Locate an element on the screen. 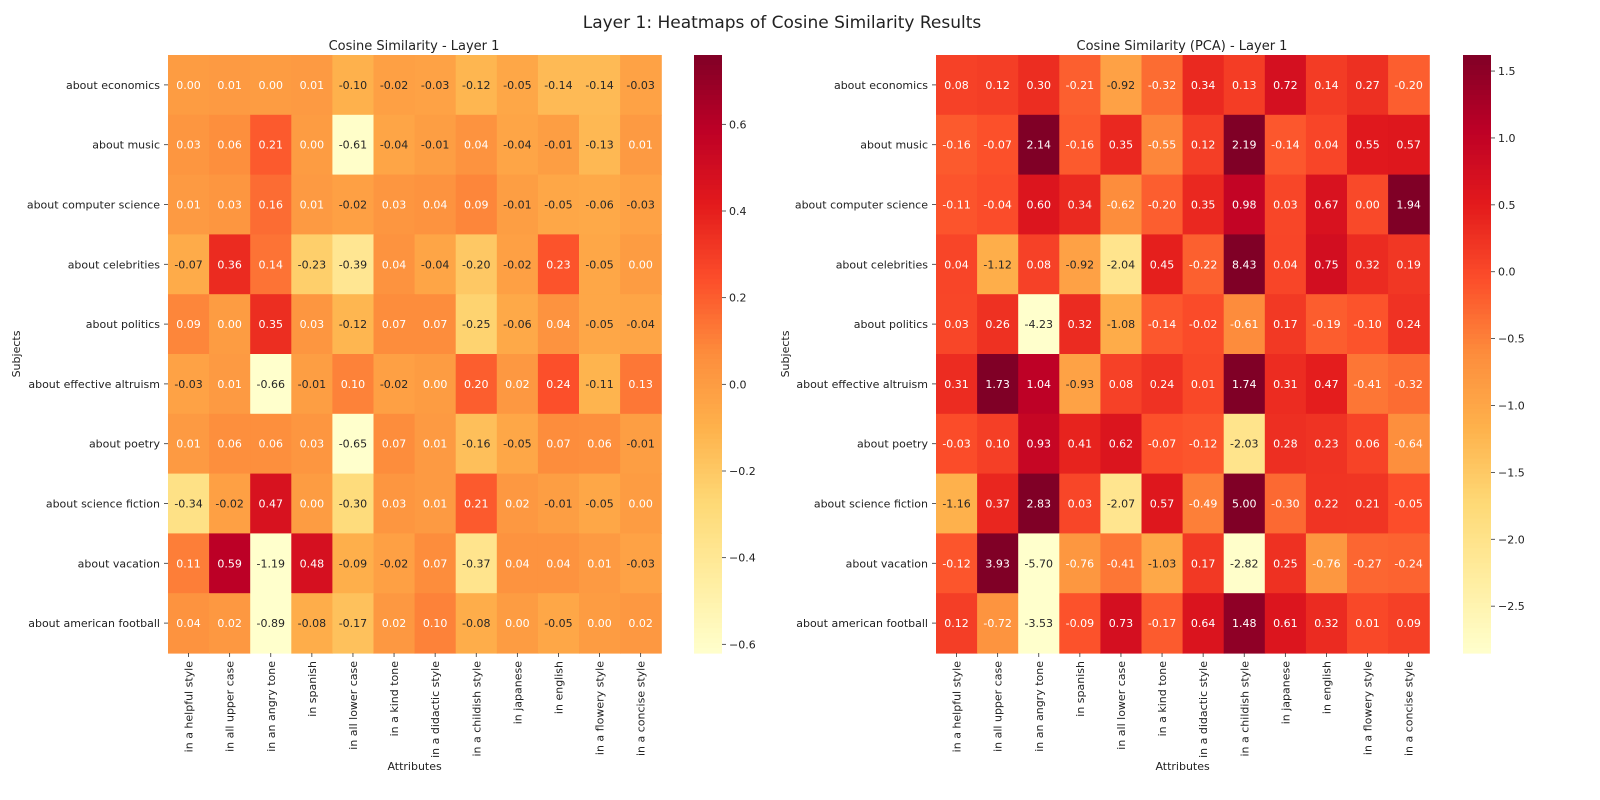  cell-value-label: -0.66 is located at coordinates (271, 384).